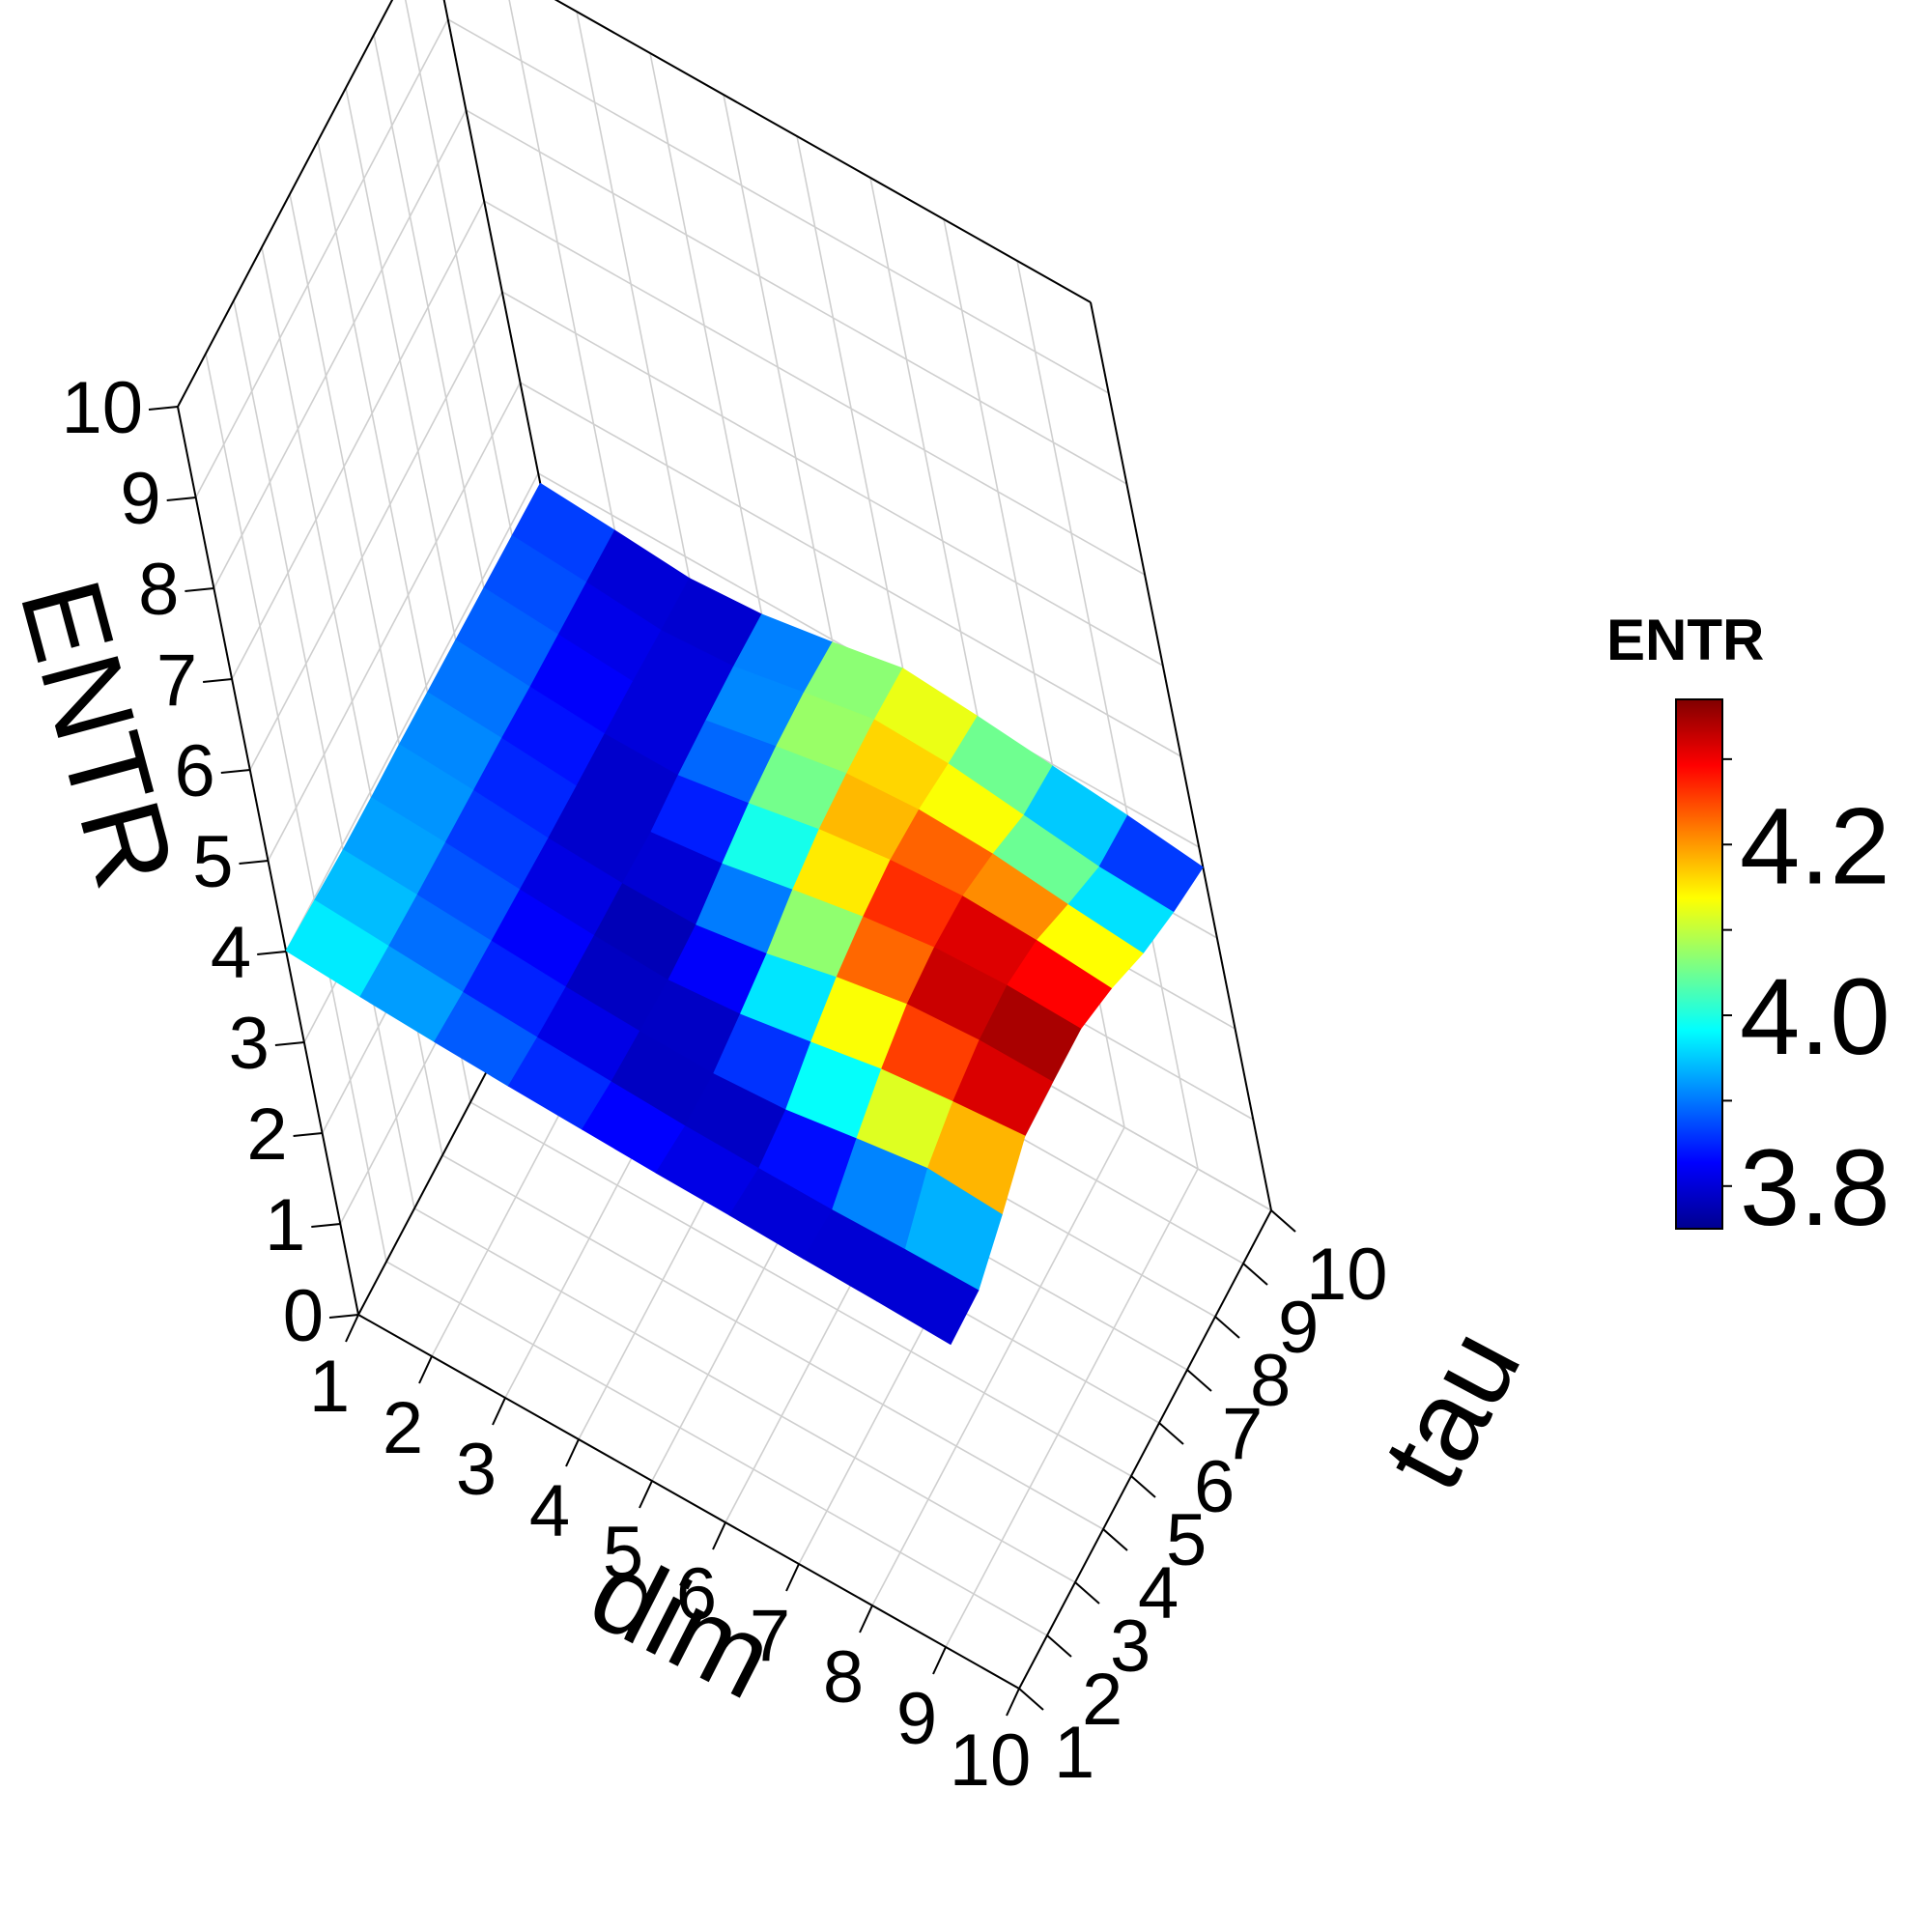 This screenshot has height=1932, width=1932. I want to click on surface-patch, so click(928, 1297).